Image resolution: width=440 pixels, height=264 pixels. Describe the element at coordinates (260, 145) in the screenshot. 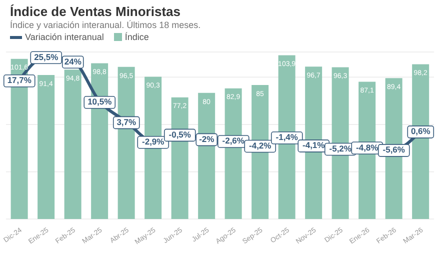

I see `data-label: -4,2%` at that location.